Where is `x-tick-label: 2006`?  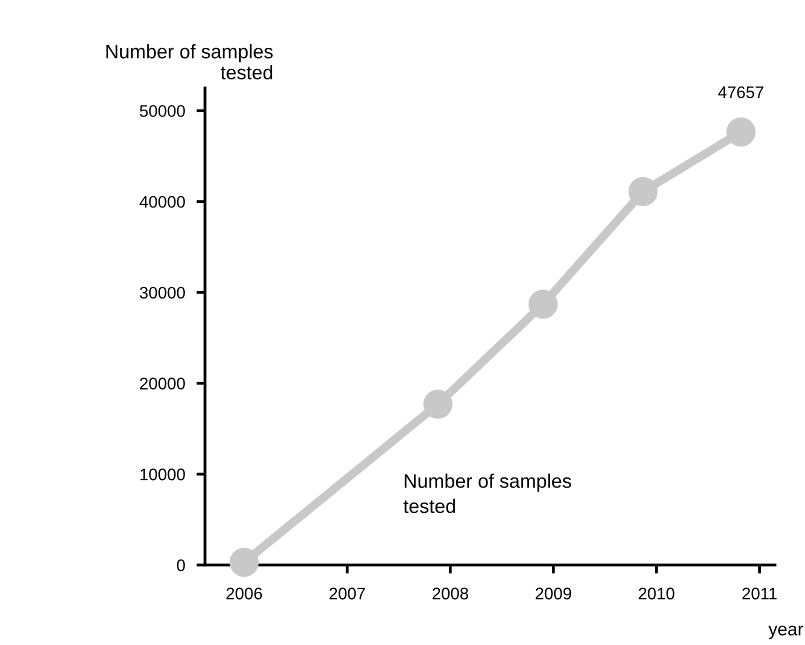 x-tick-label: 2006 is located at coordinates (244, 594).